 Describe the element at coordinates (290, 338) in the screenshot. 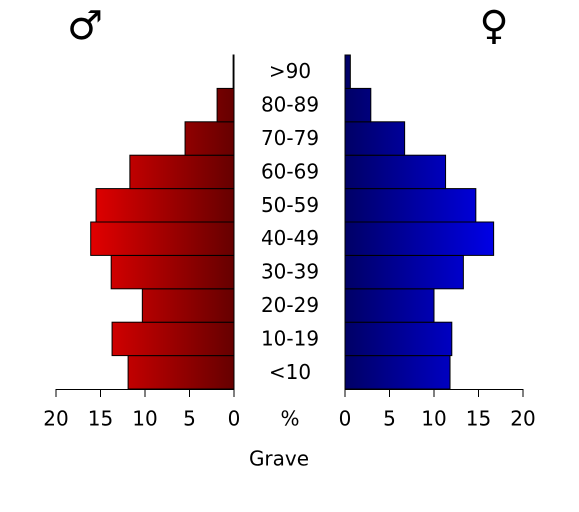

I see `category-label: 10-19` at that location.